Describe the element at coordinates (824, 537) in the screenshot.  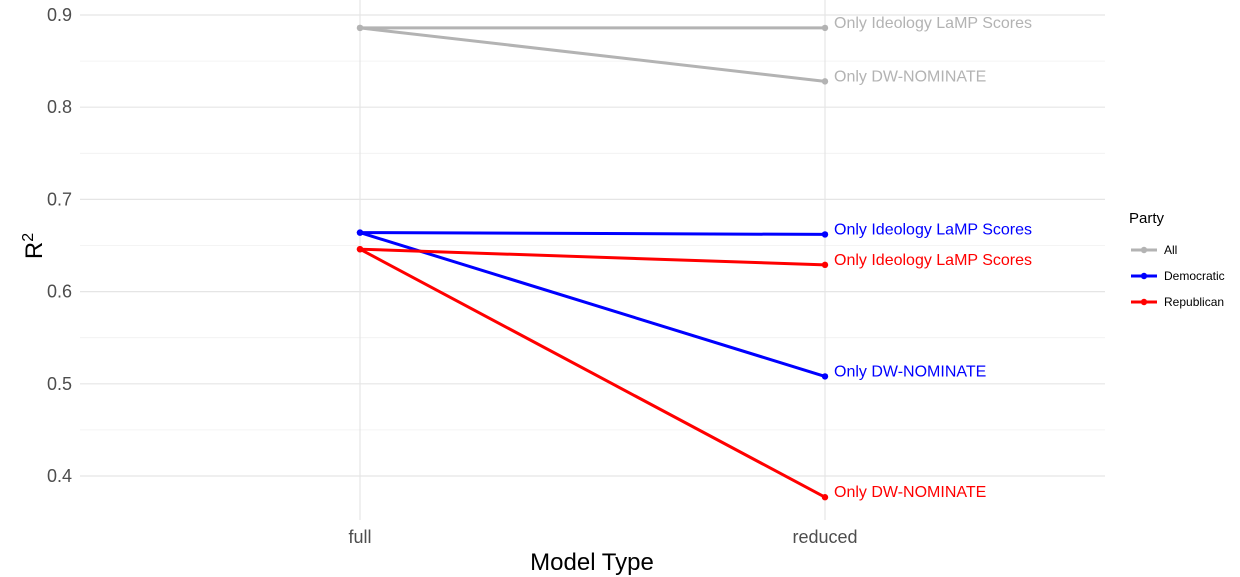
I see `x-tick-label: reduced` at that location.